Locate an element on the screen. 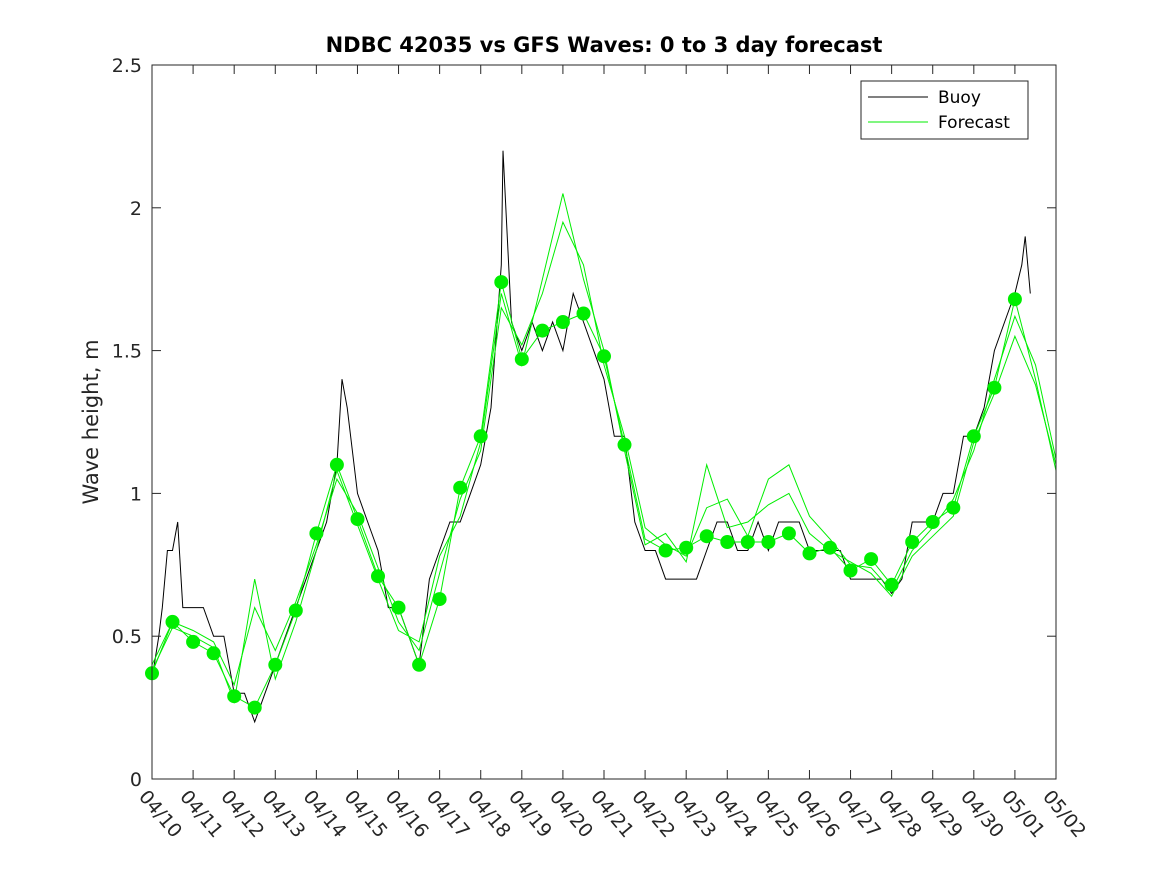  y-tick-label: 2.5 is located at coordinates (127, 66).